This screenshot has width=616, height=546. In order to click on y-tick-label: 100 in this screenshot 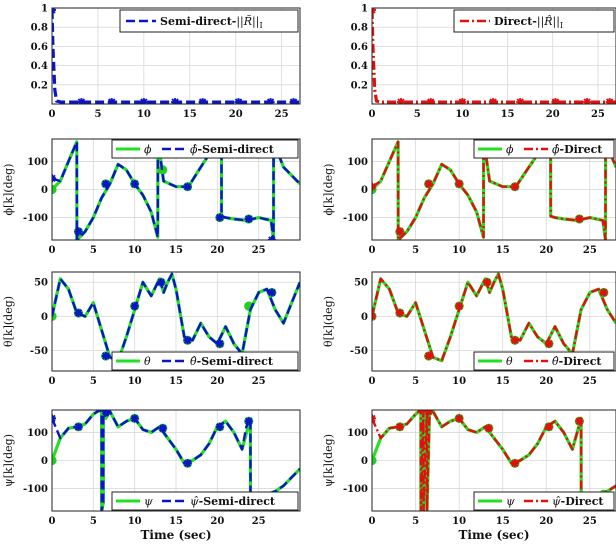, I will do `click(357, 162)`.